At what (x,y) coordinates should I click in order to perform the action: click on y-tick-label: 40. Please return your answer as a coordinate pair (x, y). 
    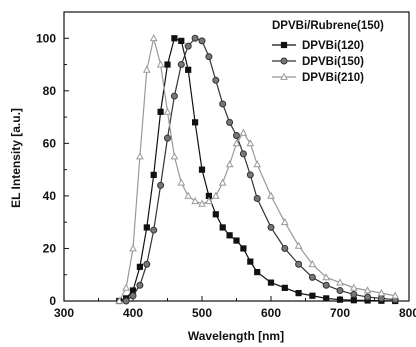
    Looking at the image, I should click on (50, 196).